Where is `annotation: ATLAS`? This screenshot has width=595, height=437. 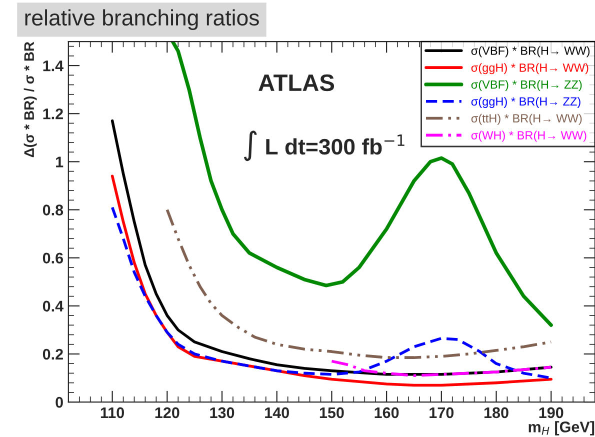 annotation: ATLAS is located at coordinates (296, 83).